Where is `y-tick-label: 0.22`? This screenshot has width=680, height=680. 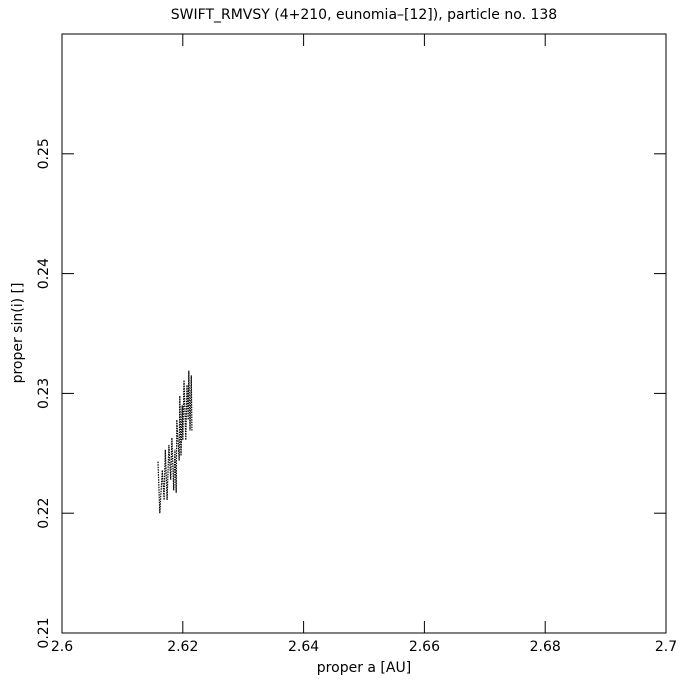
y-tick-label: 0.22 is located at coordinates (44, 513).